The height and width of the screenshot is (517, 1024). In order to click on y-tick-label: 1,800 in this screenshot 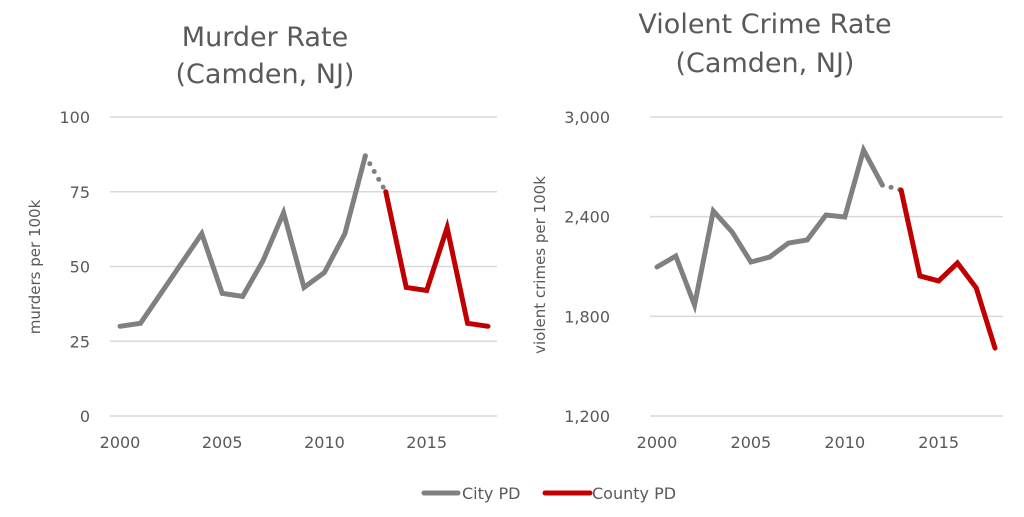, I will do `click(587, 316)`.